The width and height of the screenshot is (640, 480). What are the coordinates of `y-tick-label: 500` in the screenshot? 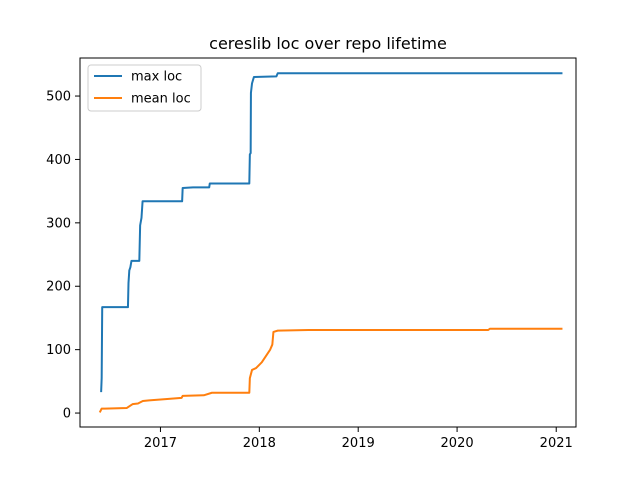 It's located at (58, 97).